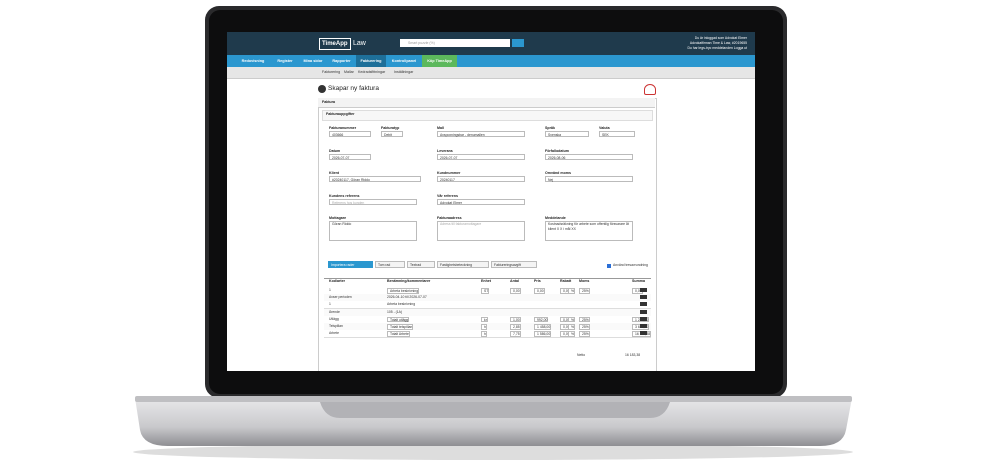 This screenshot has width=993, height=471. What do you see at coordinates (375, 179) in the screenshot?
I see `field-input: #20240117, Göran Riddo` at bounding box center [375, 179].